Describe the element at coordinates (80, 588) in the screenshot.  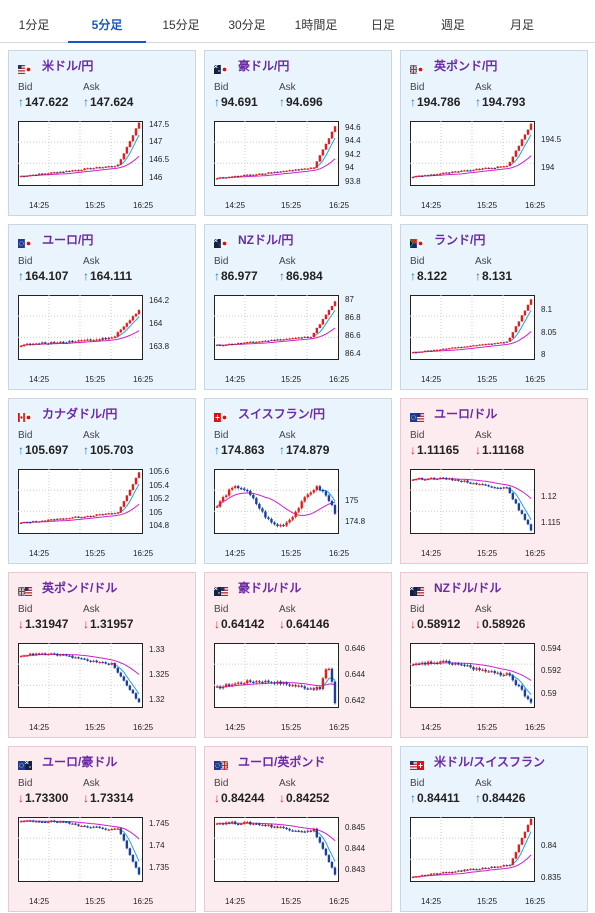
I see `pair-title: 英ポンド/ドル` at that location.